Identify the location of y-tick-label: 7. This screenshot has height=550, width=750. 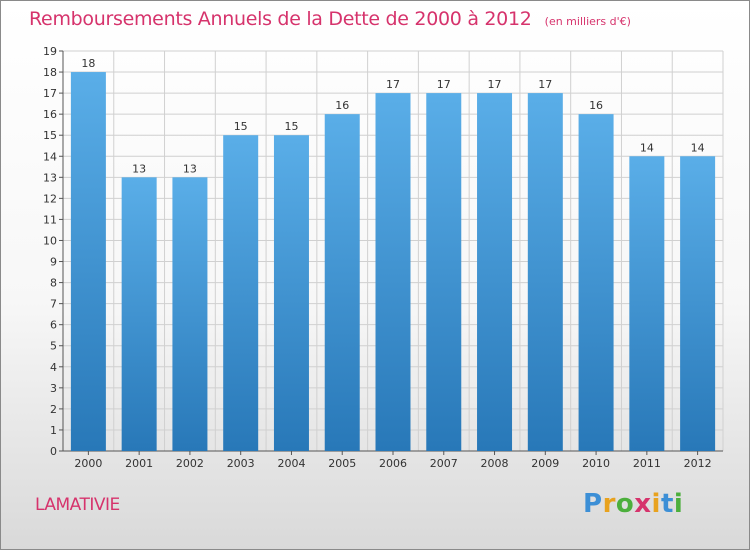
(53, 304).